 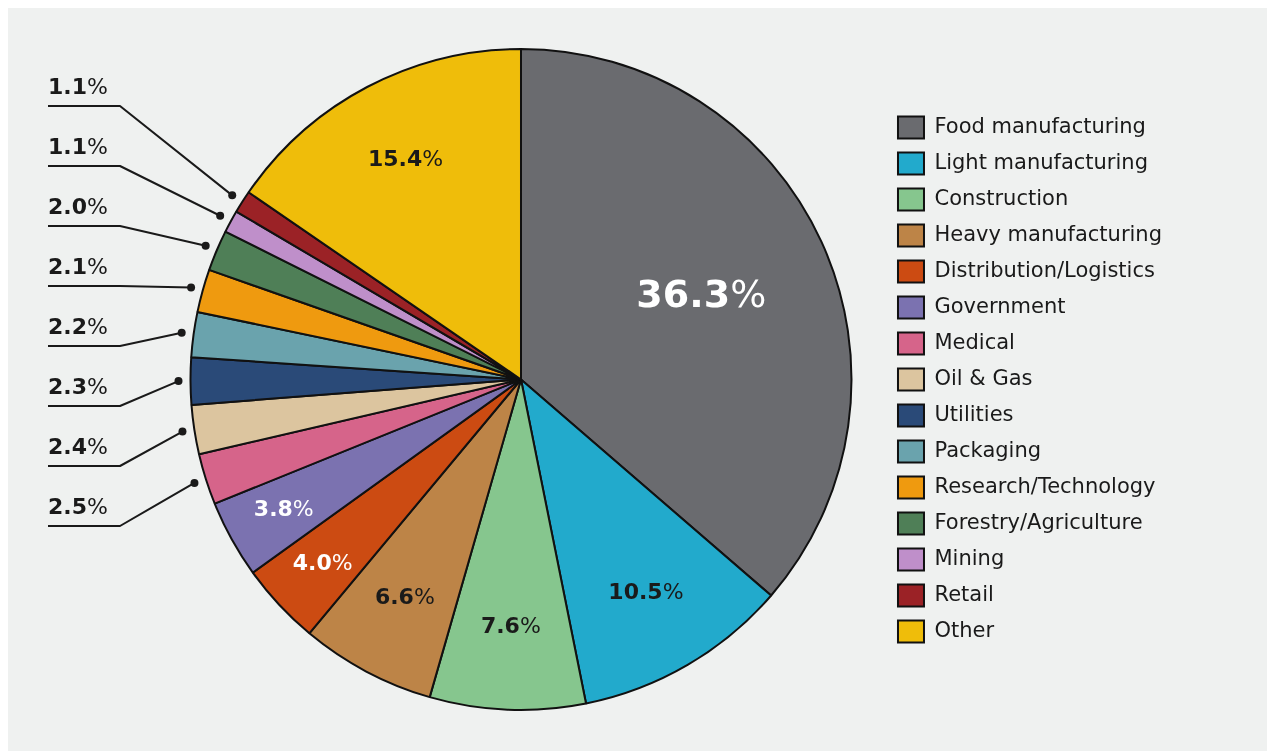 I want to click on legend-label: Distribution/Logistics, so click(x=1044, y=269).